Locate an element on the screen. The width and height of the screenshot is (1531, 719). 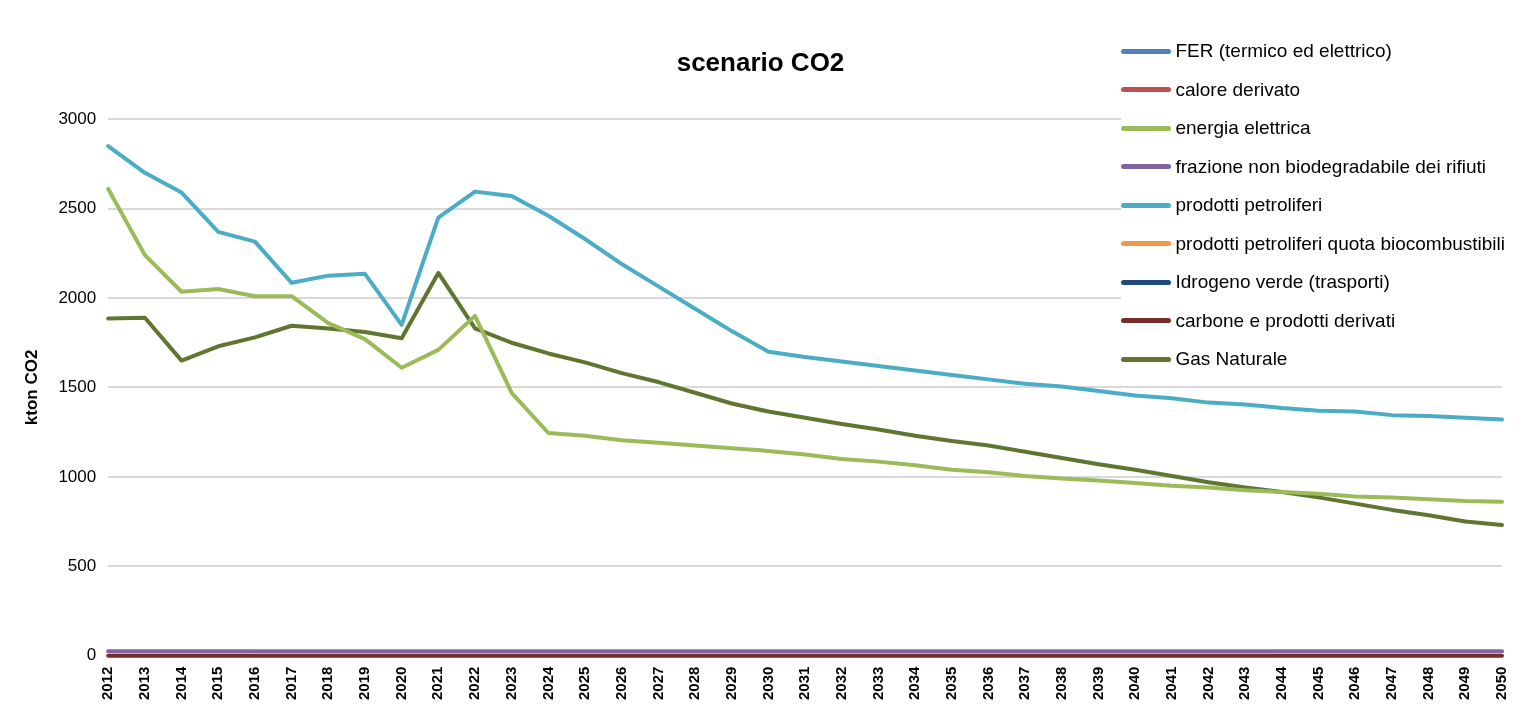
legend-label: frazione non biodegradabile dei rifiuti is located at coordinates (1331, 166).